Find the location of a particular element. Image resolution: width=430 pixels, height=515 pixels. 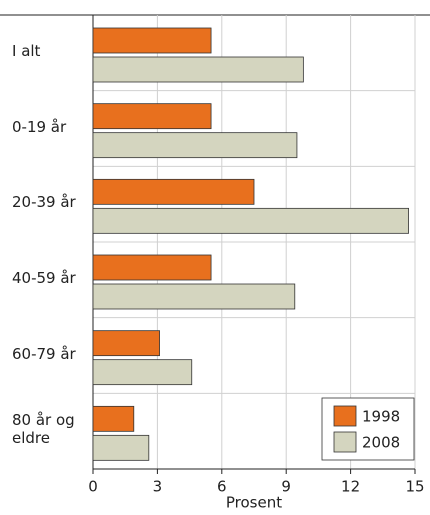

y-tick-label: 40-59 år is located at coordinates (44, 277).